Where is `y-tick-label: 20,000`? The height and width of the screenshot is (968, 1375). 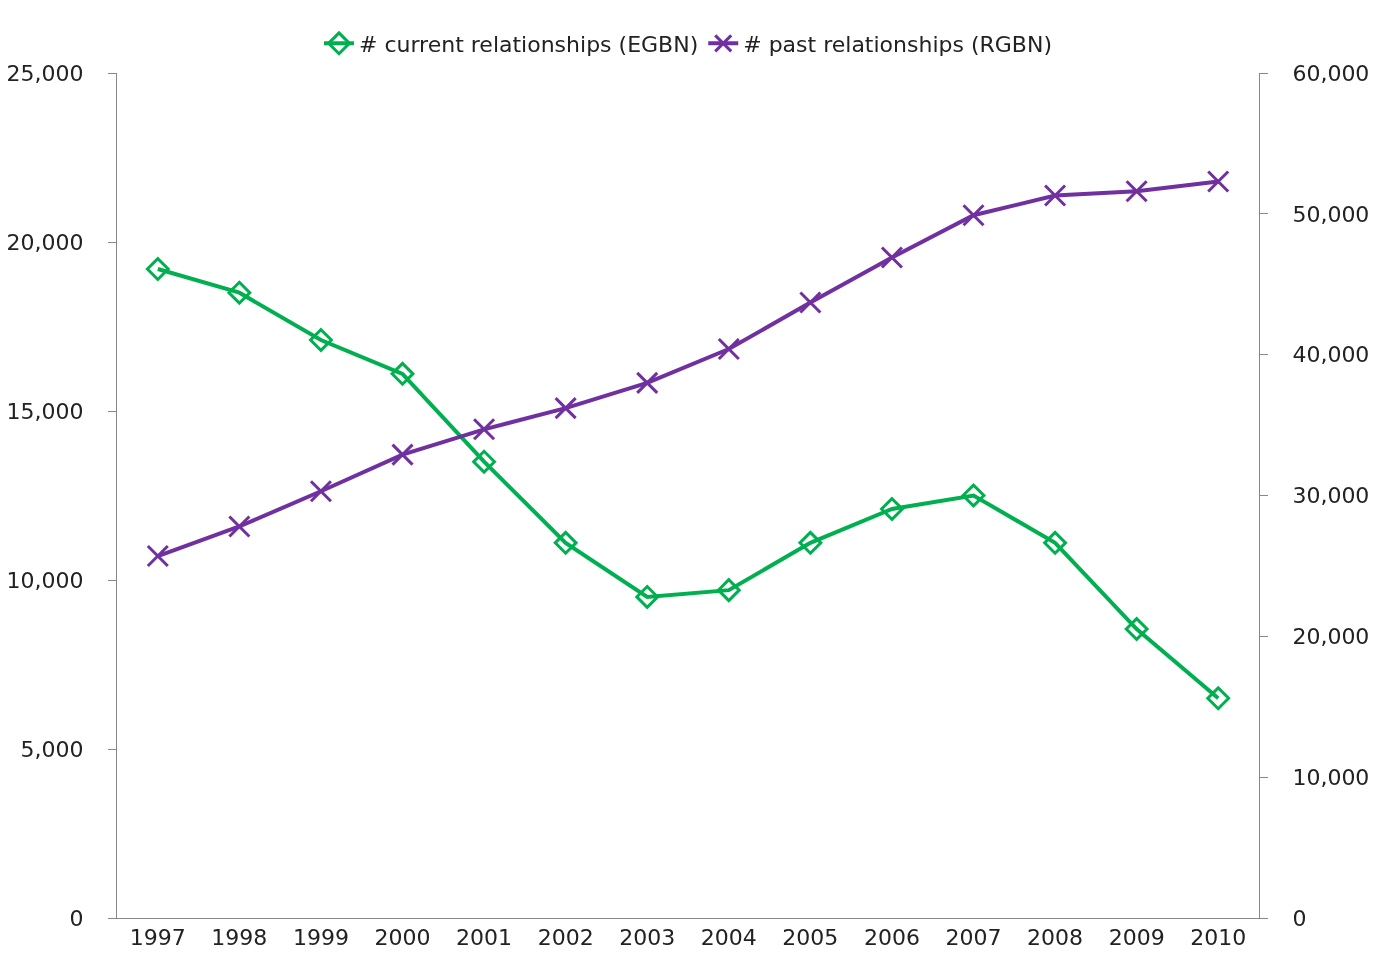
y-tick-label: 20,000 is located at coordinates (45, 242).